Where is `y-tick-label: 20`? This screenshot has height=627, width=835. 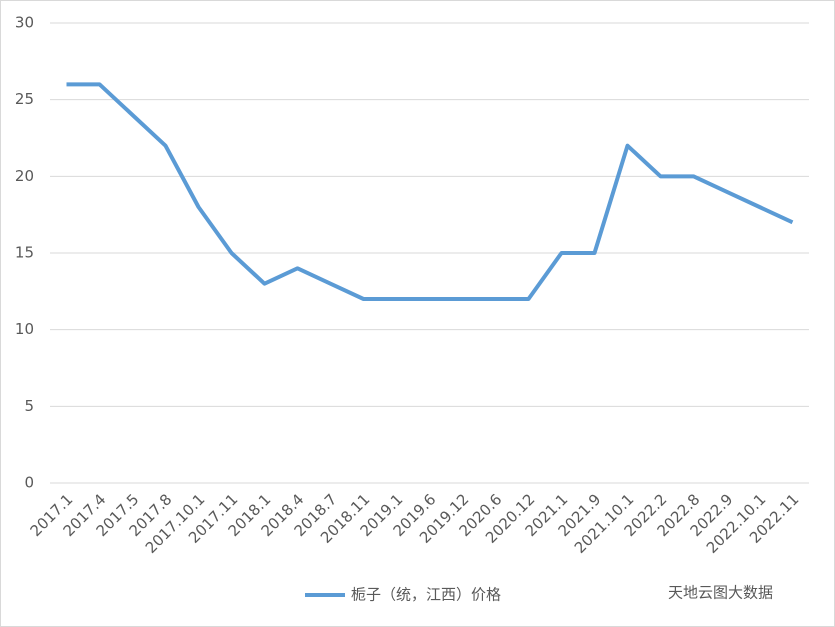 y-tick-label: 20 is located at coordinates (24, 176).